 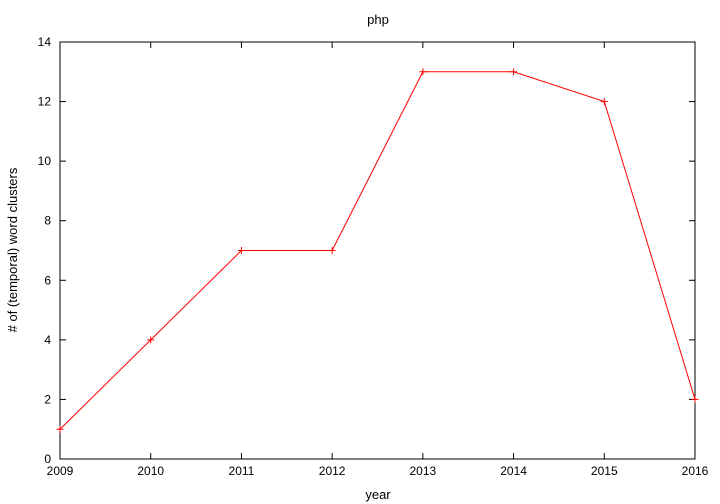 What do you see at coordinates (378, 494) in the screenshot?
I see `x-axis-label: year` at bounding box center [378, 494].